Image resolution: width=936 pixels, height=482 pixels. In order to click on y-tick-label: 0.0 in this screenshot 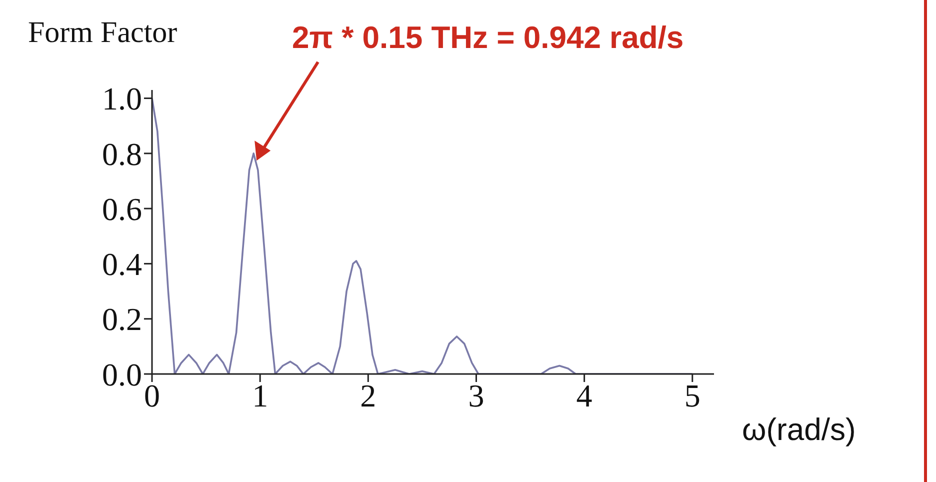, I will do `click(122, 374)`.